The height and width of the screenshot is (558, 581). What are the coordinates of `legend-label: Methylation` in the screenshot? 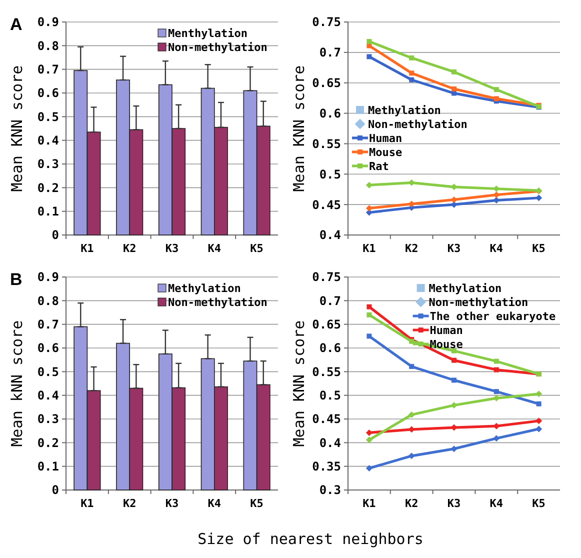 It's located at (204, 288).